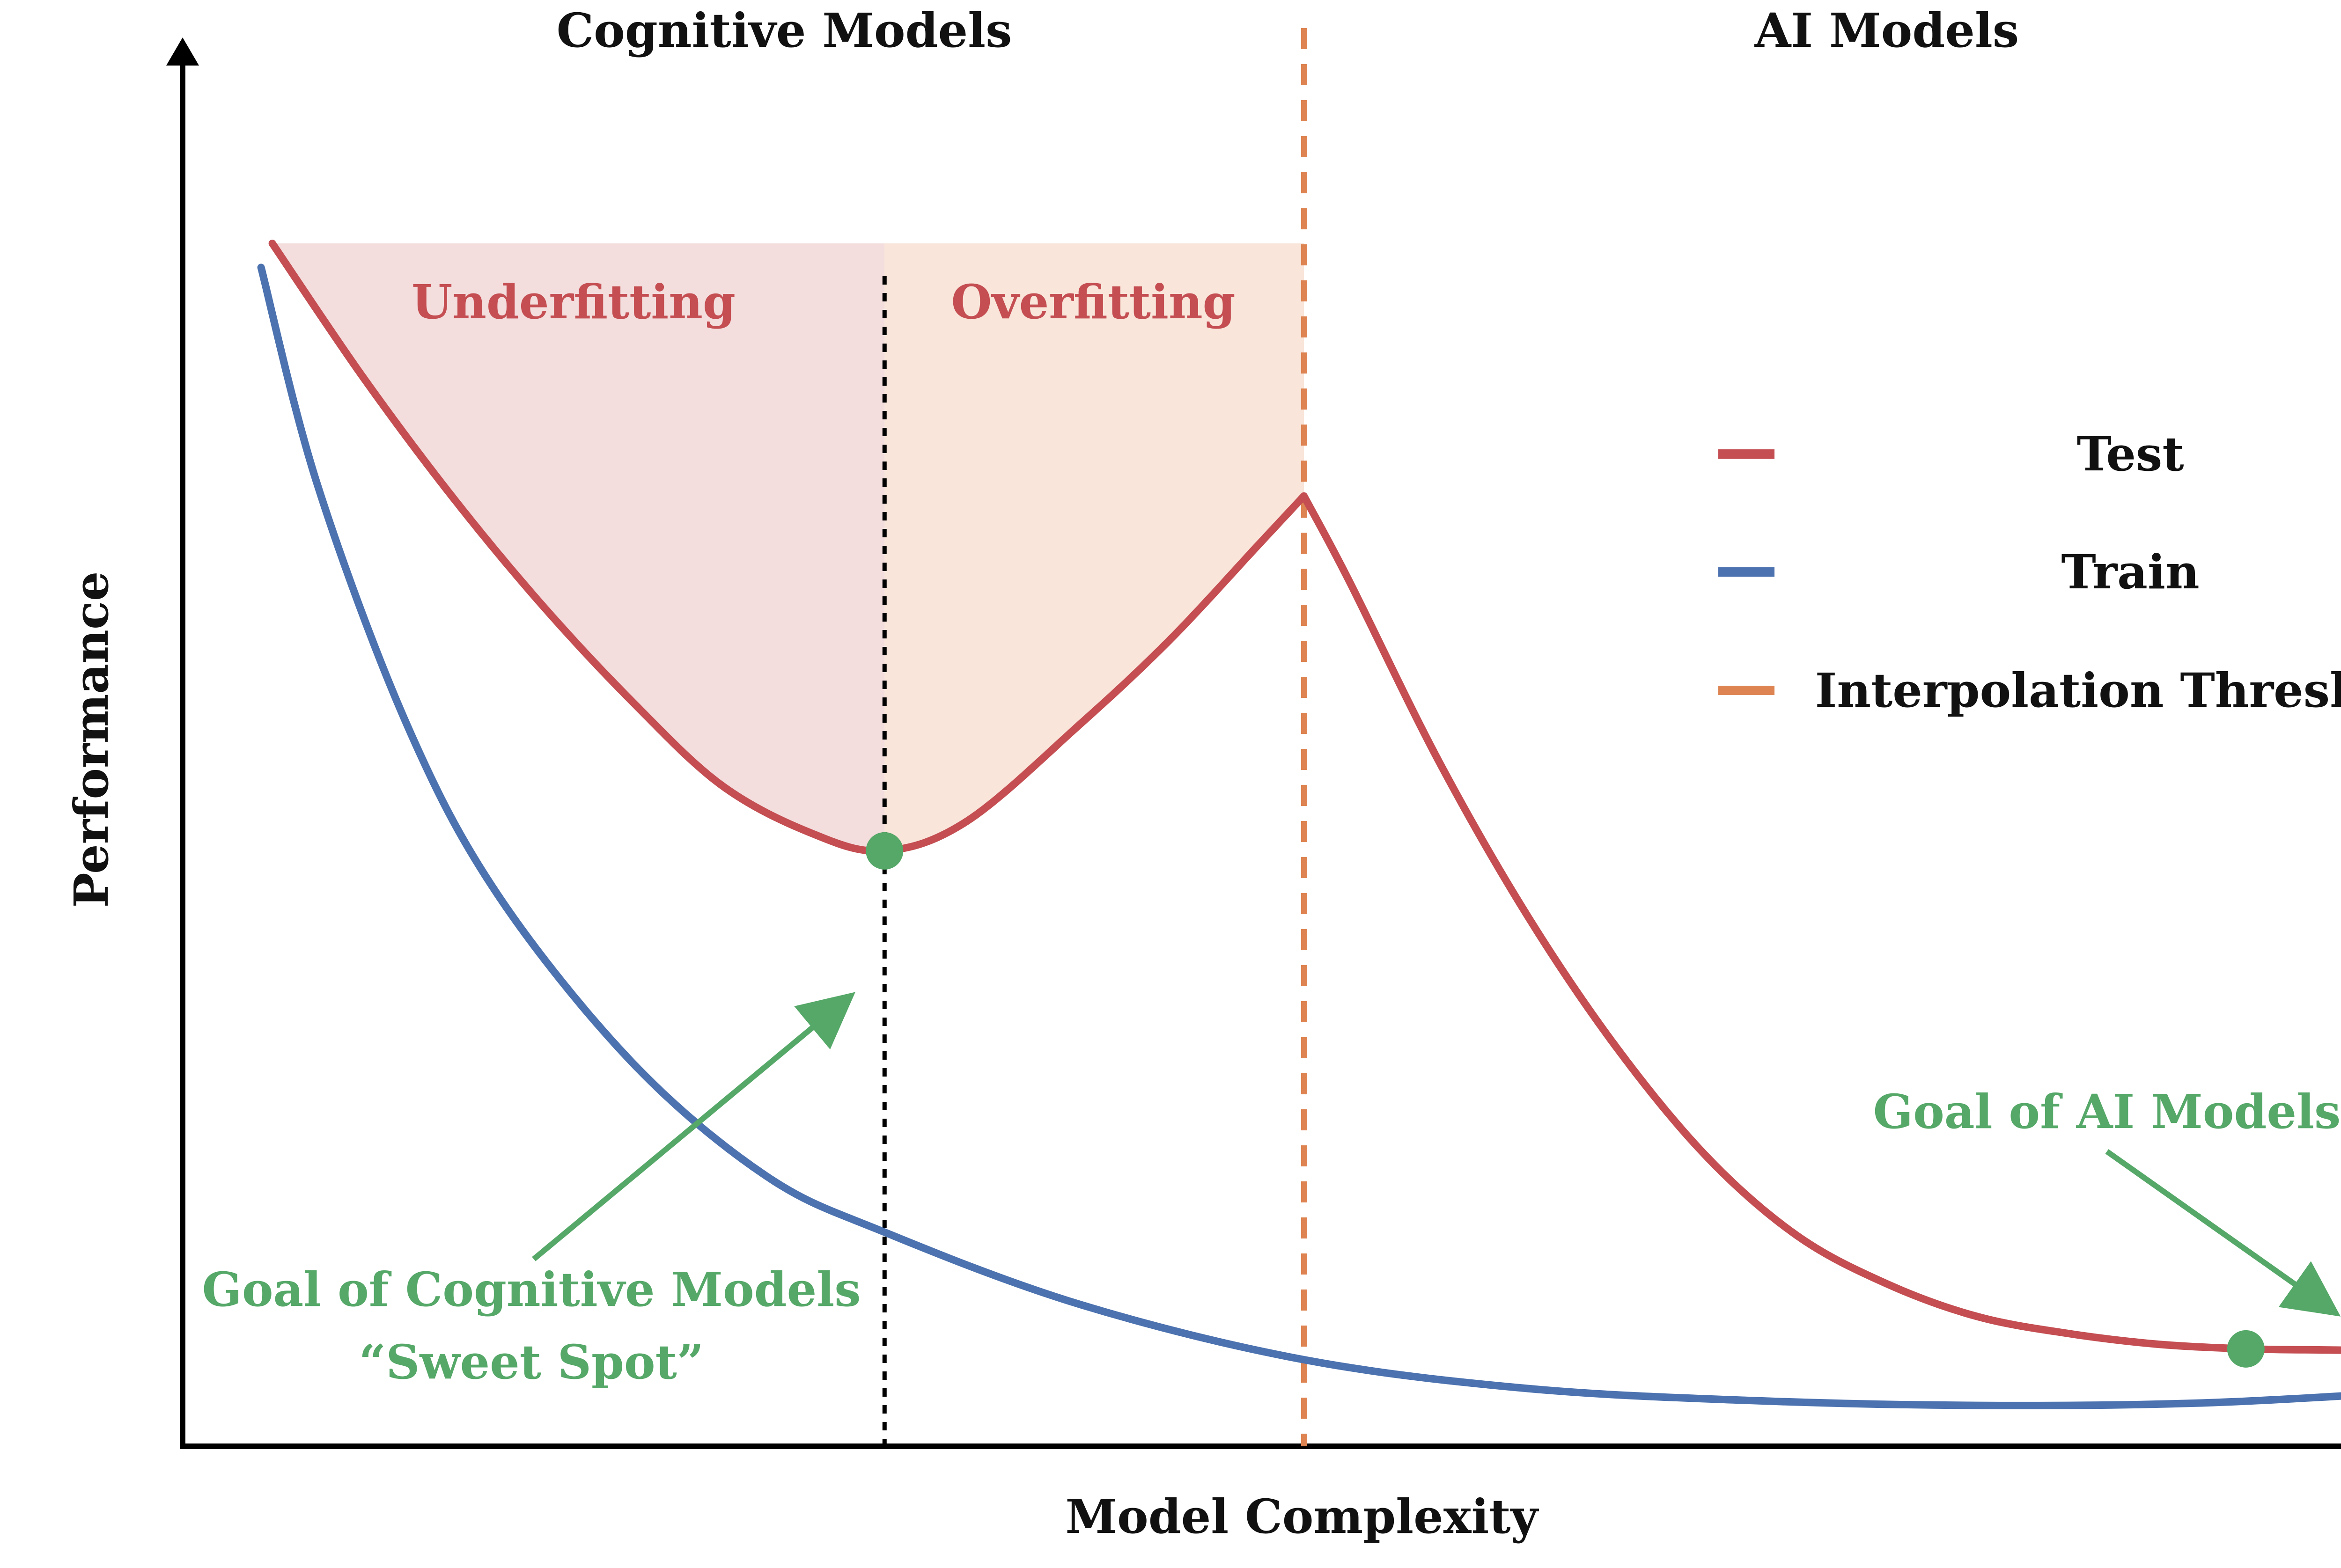 The image size is (2341, 1568). What do you see at coordinates (2130, 572) in the screenshot?
I see `legend-label-train: Train` at bounding box center [2130, 572].